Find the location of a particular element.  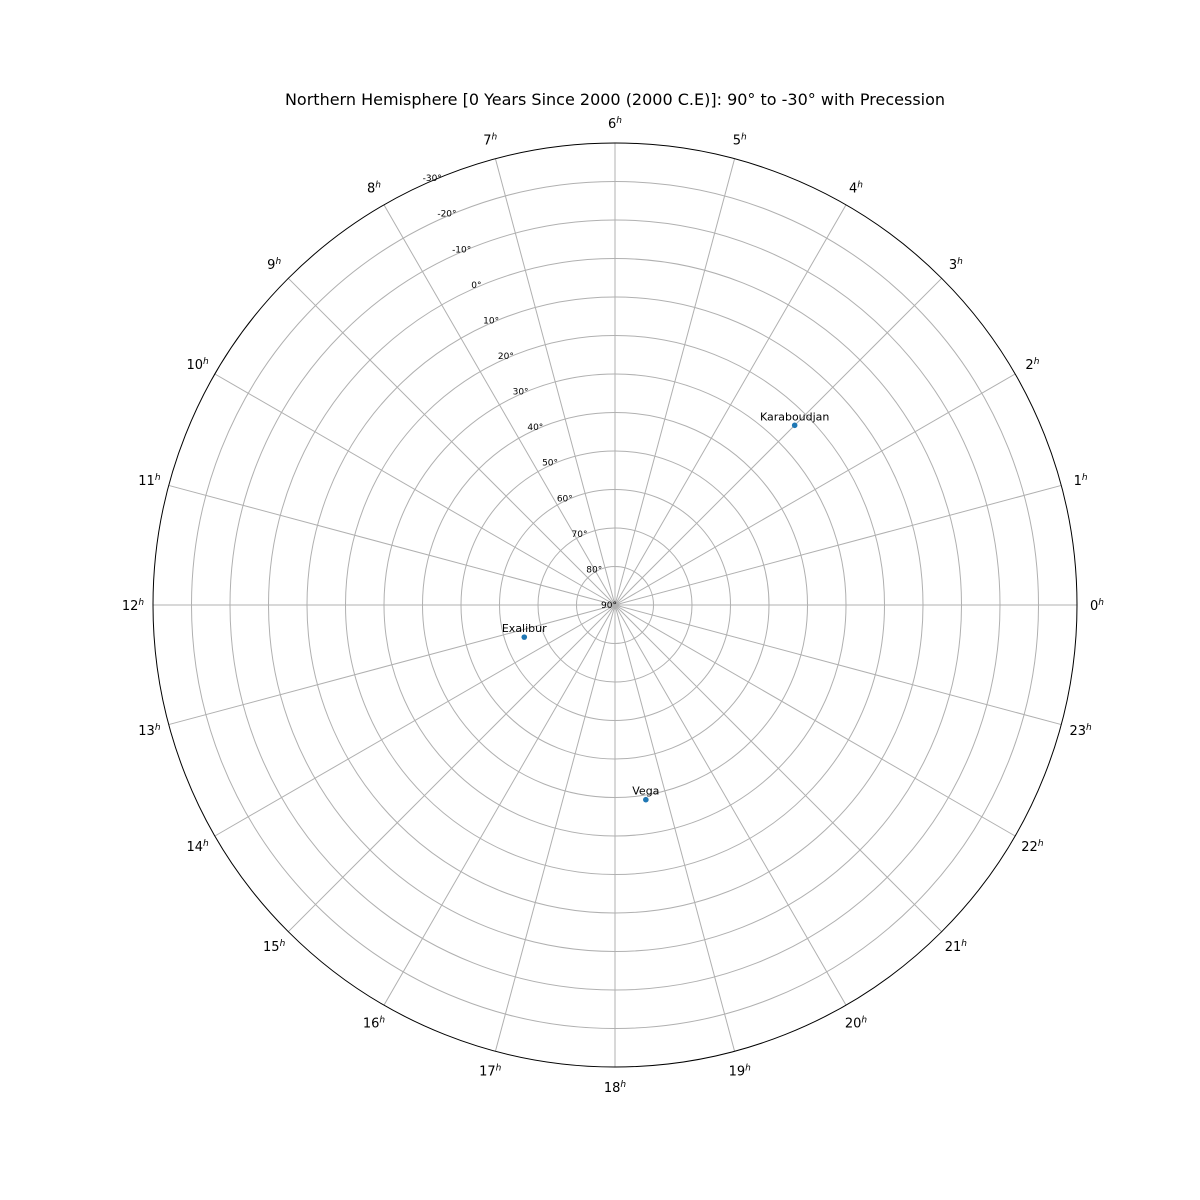

hour-tick-label: 13h is located at coordinates (149, 731).